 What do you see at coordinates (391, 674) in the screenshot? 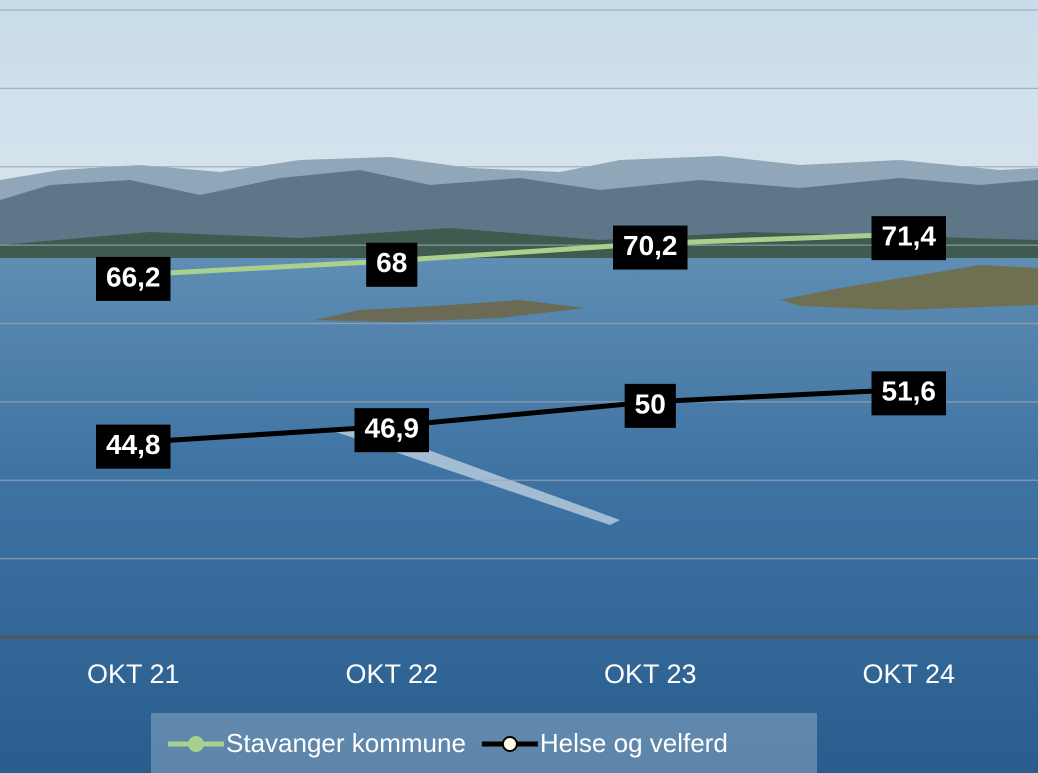
I see `x-tick-label: OKT 22` at bounding box center [391, 674].